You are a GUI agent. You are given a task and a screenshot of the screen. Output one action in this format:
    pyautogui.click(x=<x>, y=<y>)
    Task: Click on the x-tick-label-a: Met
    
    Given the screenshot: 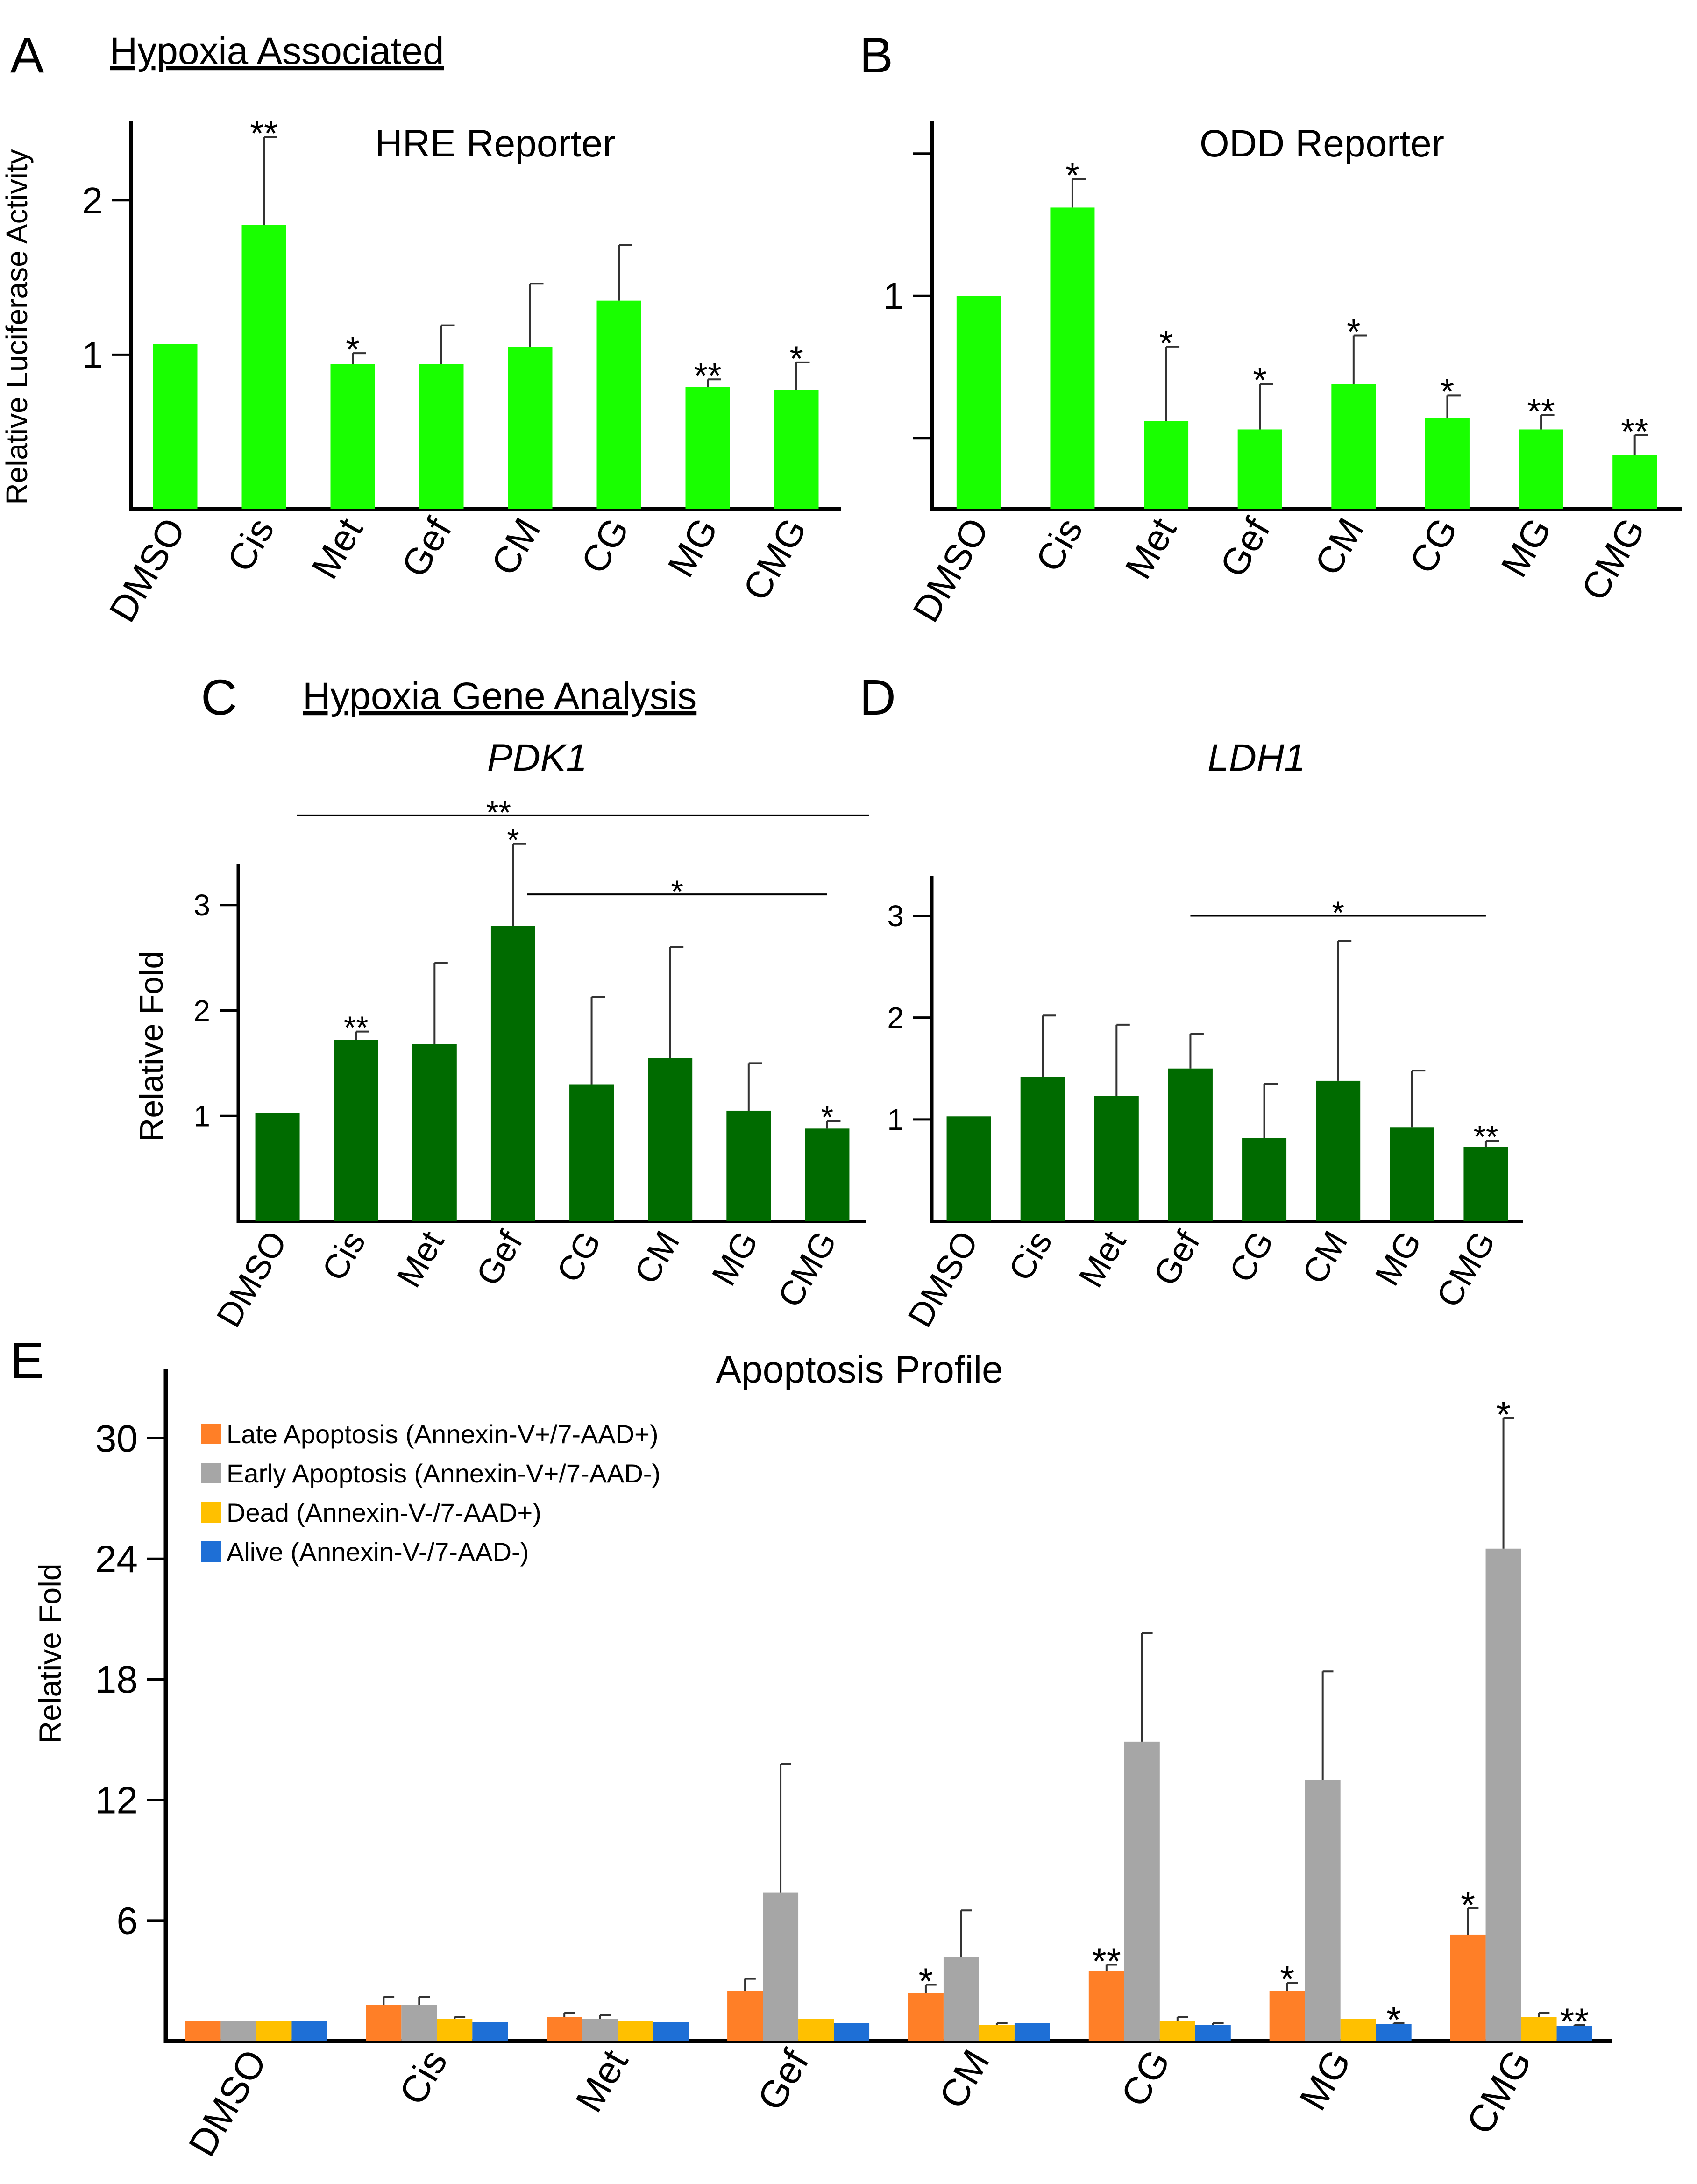 What is the action you would take?
    pyautogui.click(x=337, y=548)
    